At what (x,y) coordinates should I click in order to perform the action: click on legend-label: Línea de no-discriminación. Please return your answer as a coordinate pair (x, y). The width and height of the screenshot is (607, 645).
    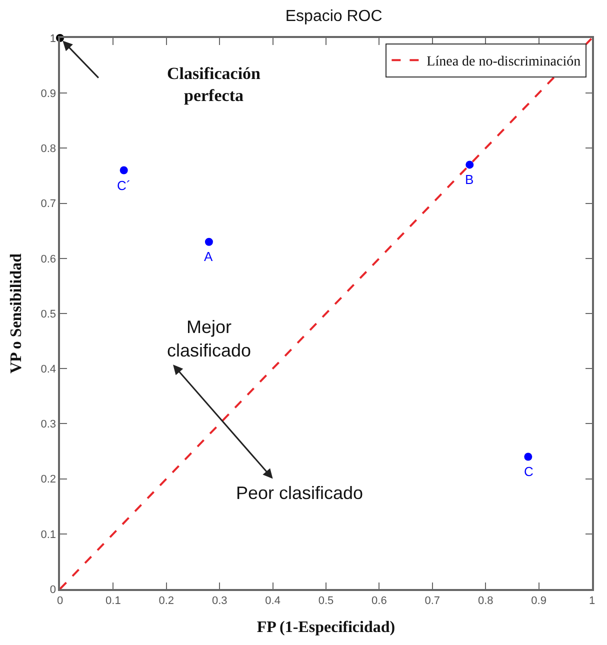
    Looking at the image, I should click on (503, 62).